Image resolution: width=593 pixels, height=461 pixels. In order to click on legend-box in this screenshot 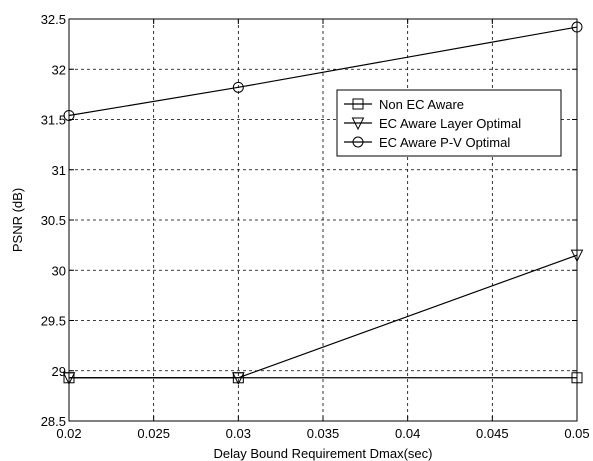, I will do `click(449, 123)`.